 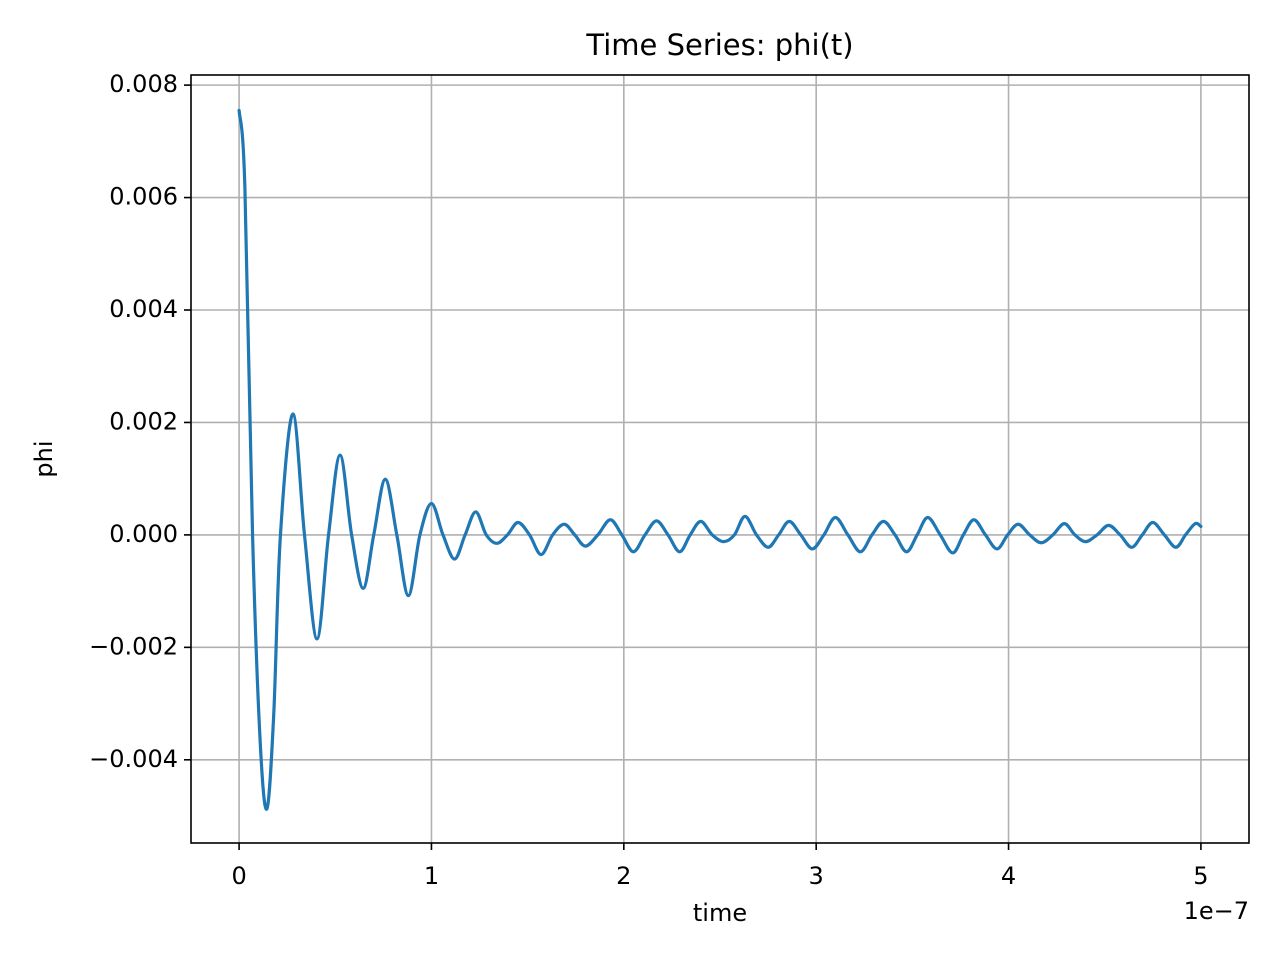 What do you see at coordinates (238, 876) in the screenshot?
I see `x-tick-label: 0` at bounding box center [238, 876].